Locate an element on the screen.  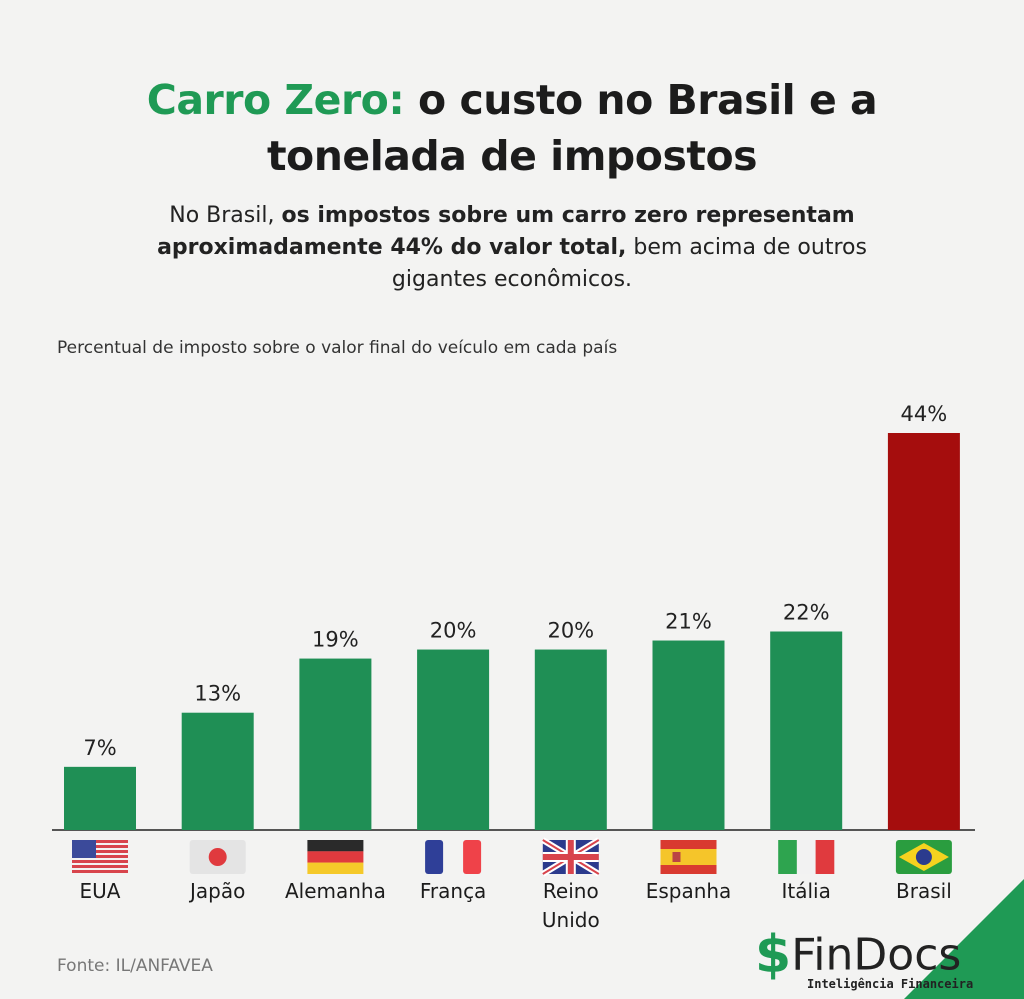
bar-japão is located at coordinates (217, 771).